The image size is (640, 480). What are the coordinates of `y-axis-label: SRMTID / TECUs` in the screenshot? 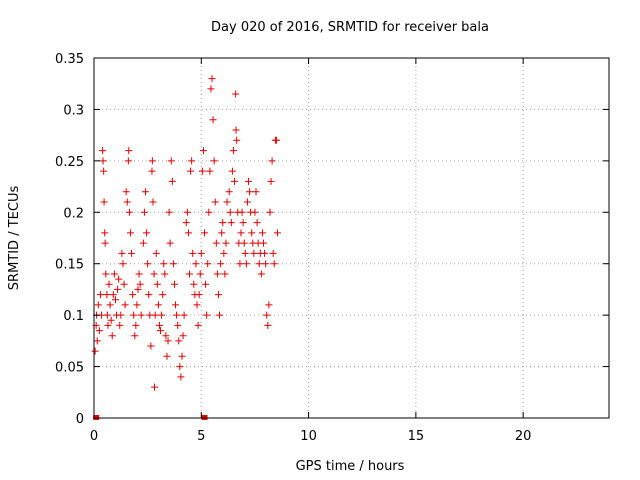 It's located at (14, 238).